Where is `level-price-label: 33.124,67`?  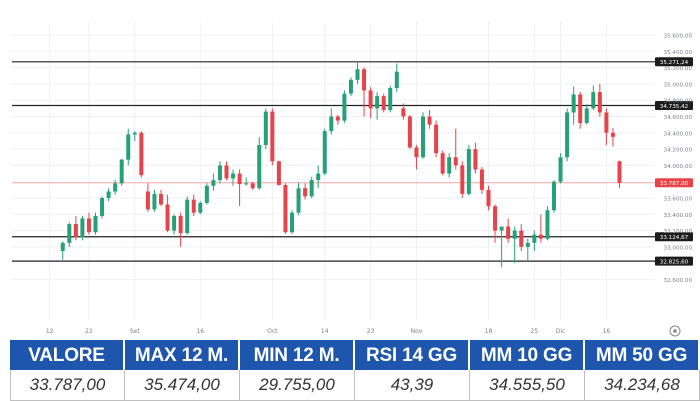 level-price-label: 33.124,67 is located at coordinates (674, 238).